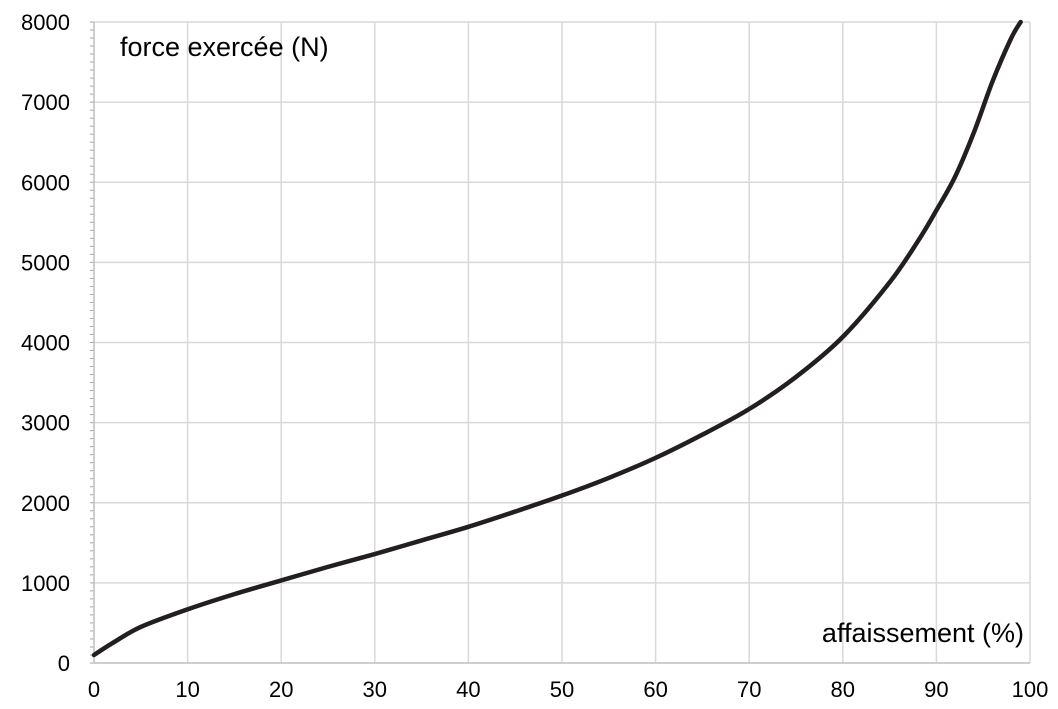 This screenshot has height=709, width=1058. What do you see at coordinates (655, 689) in the screenshot?
I see `x-tick-label: 60` at bounding box center [655, 689].